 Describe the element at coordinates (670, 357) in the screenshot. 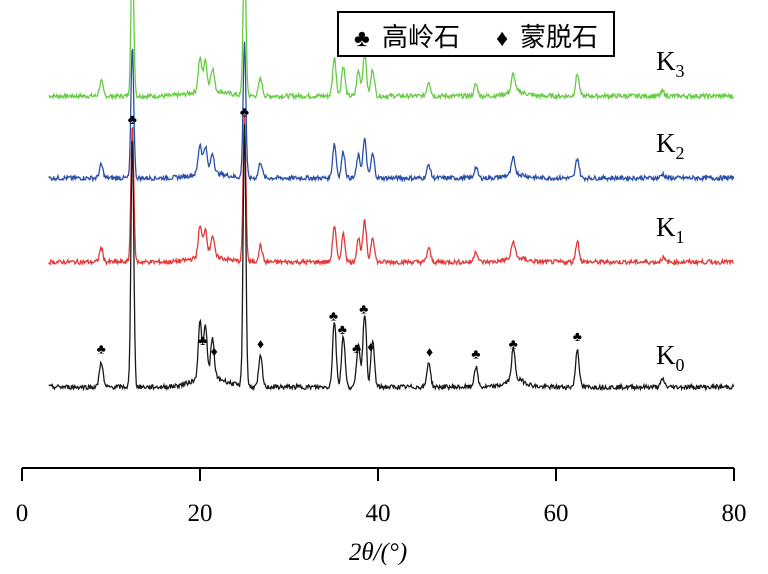

I see `series-label: K0` at that location.